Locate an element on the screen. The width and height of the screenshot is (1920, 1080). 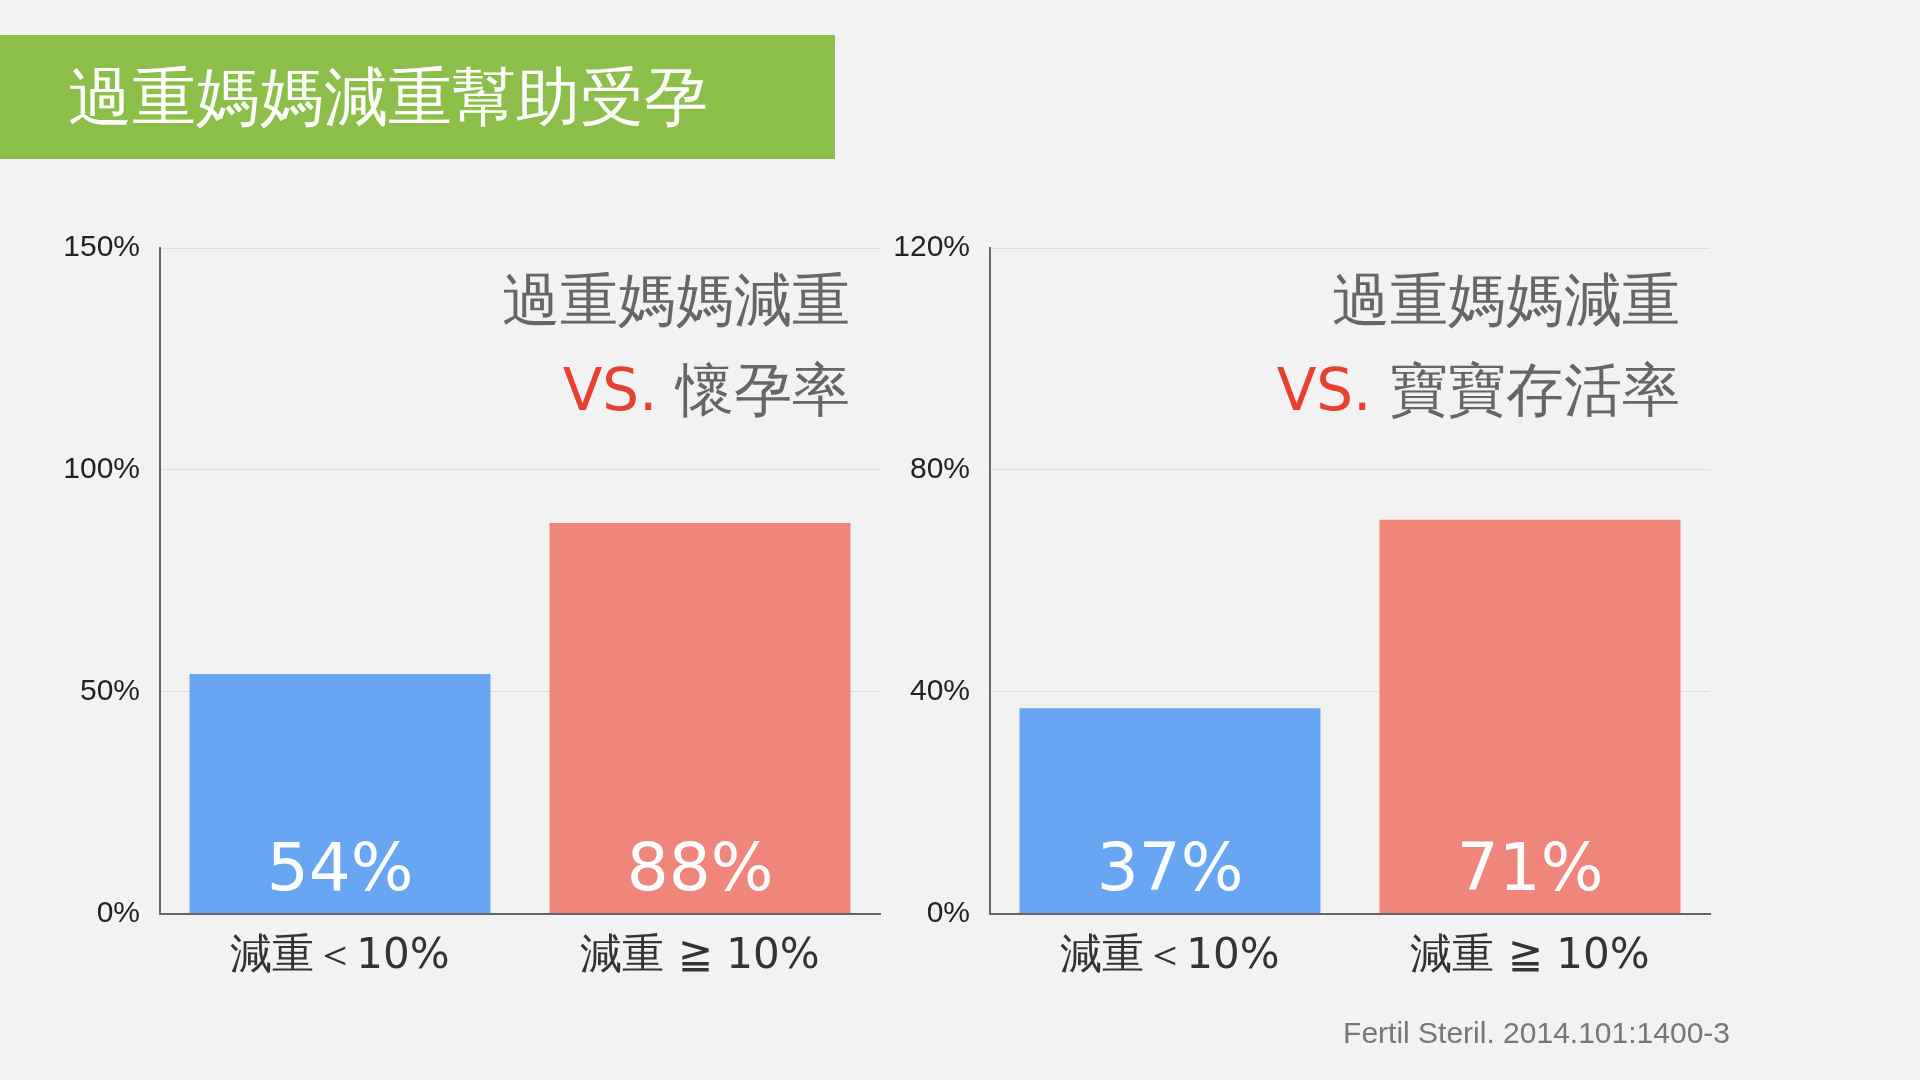
y-tick-label: 100% is located at coordinates (101, 468).